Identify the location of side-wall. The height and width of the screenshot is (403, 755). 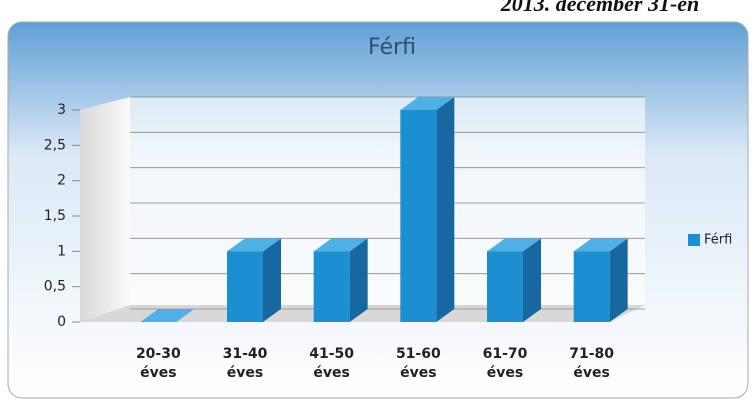
(105, 209).